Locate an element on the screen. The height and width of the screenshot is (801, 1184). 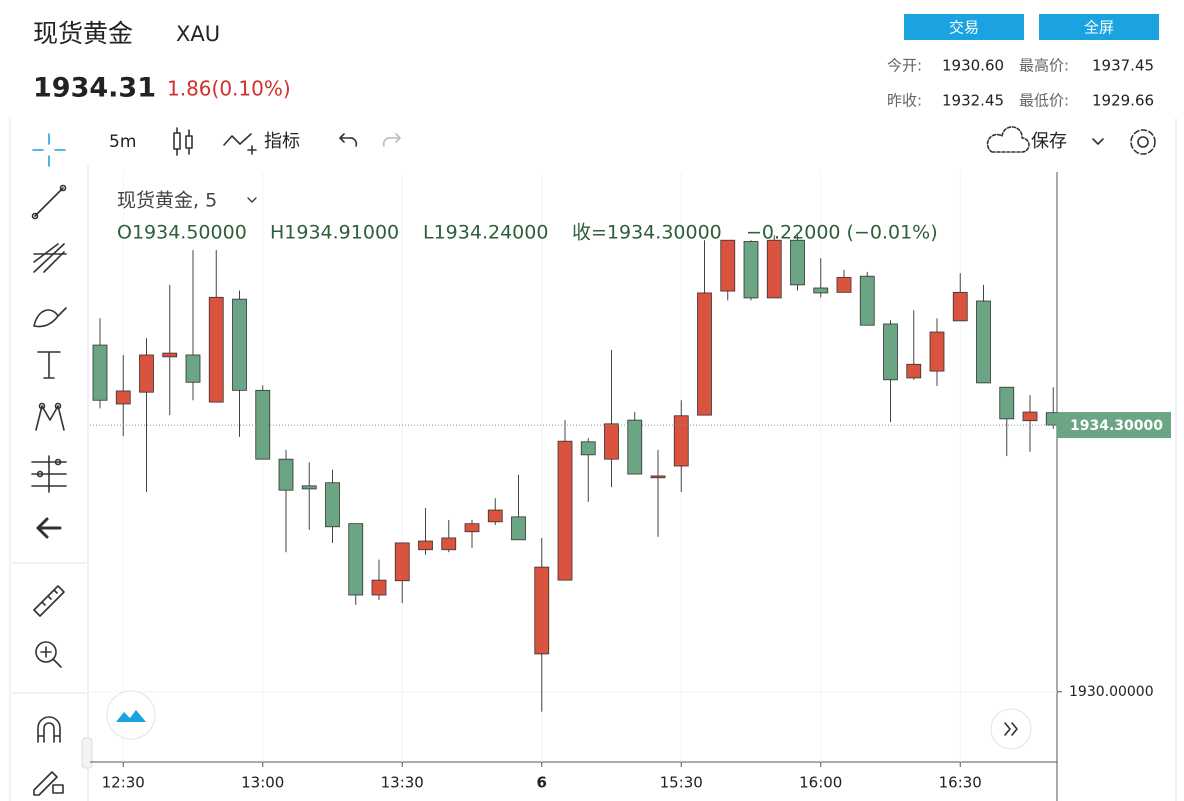
x-tick-label: 16:00 is located at coordinates (820, 783).